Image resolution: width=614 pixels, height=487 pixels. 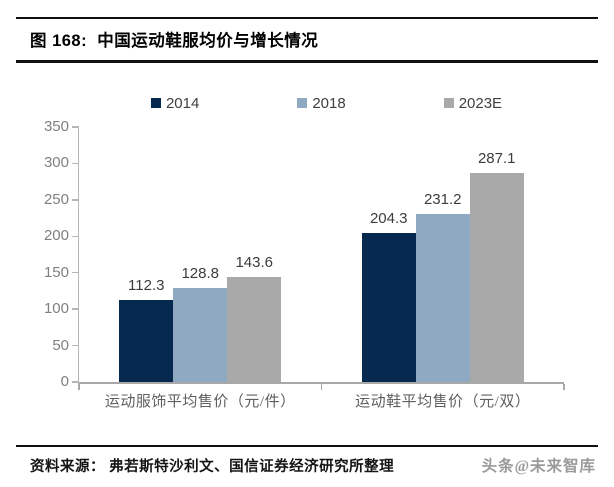 What do you see at coordinates (443, 402) in the screenshot?
I see `x-axis-category-label: 运动鞋平均售价（元/双）` at bounding box center [443, 402].